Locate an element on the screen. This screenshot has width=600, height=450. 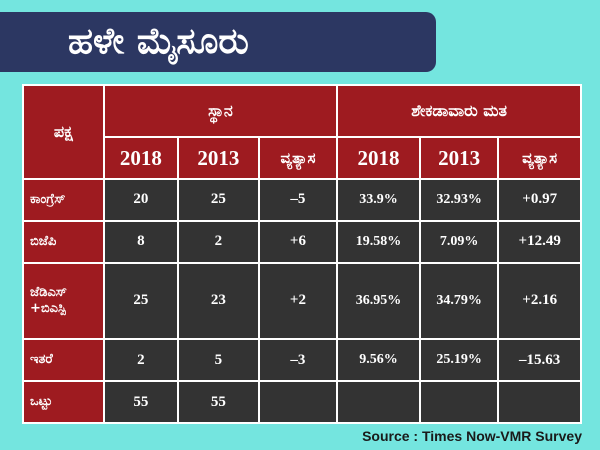
vote-2013: 7.09% is located at coordinates (459, 241).